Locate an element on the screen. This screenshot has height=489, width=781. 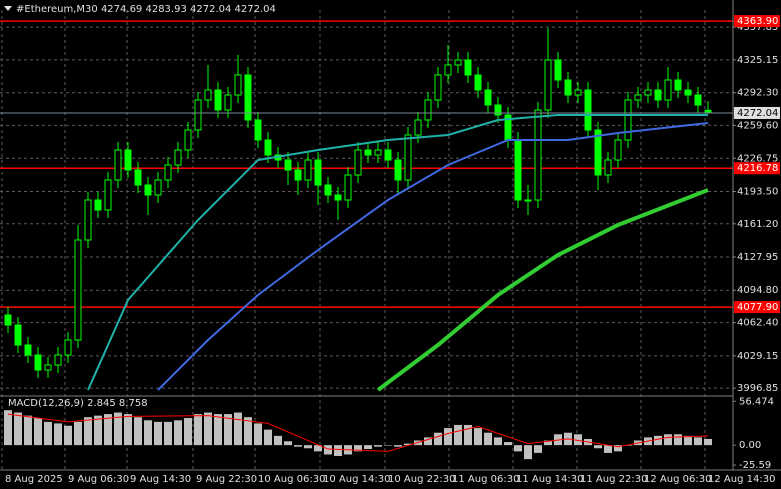
bid-label: 4272.04 is located at coordinates (757, 113).